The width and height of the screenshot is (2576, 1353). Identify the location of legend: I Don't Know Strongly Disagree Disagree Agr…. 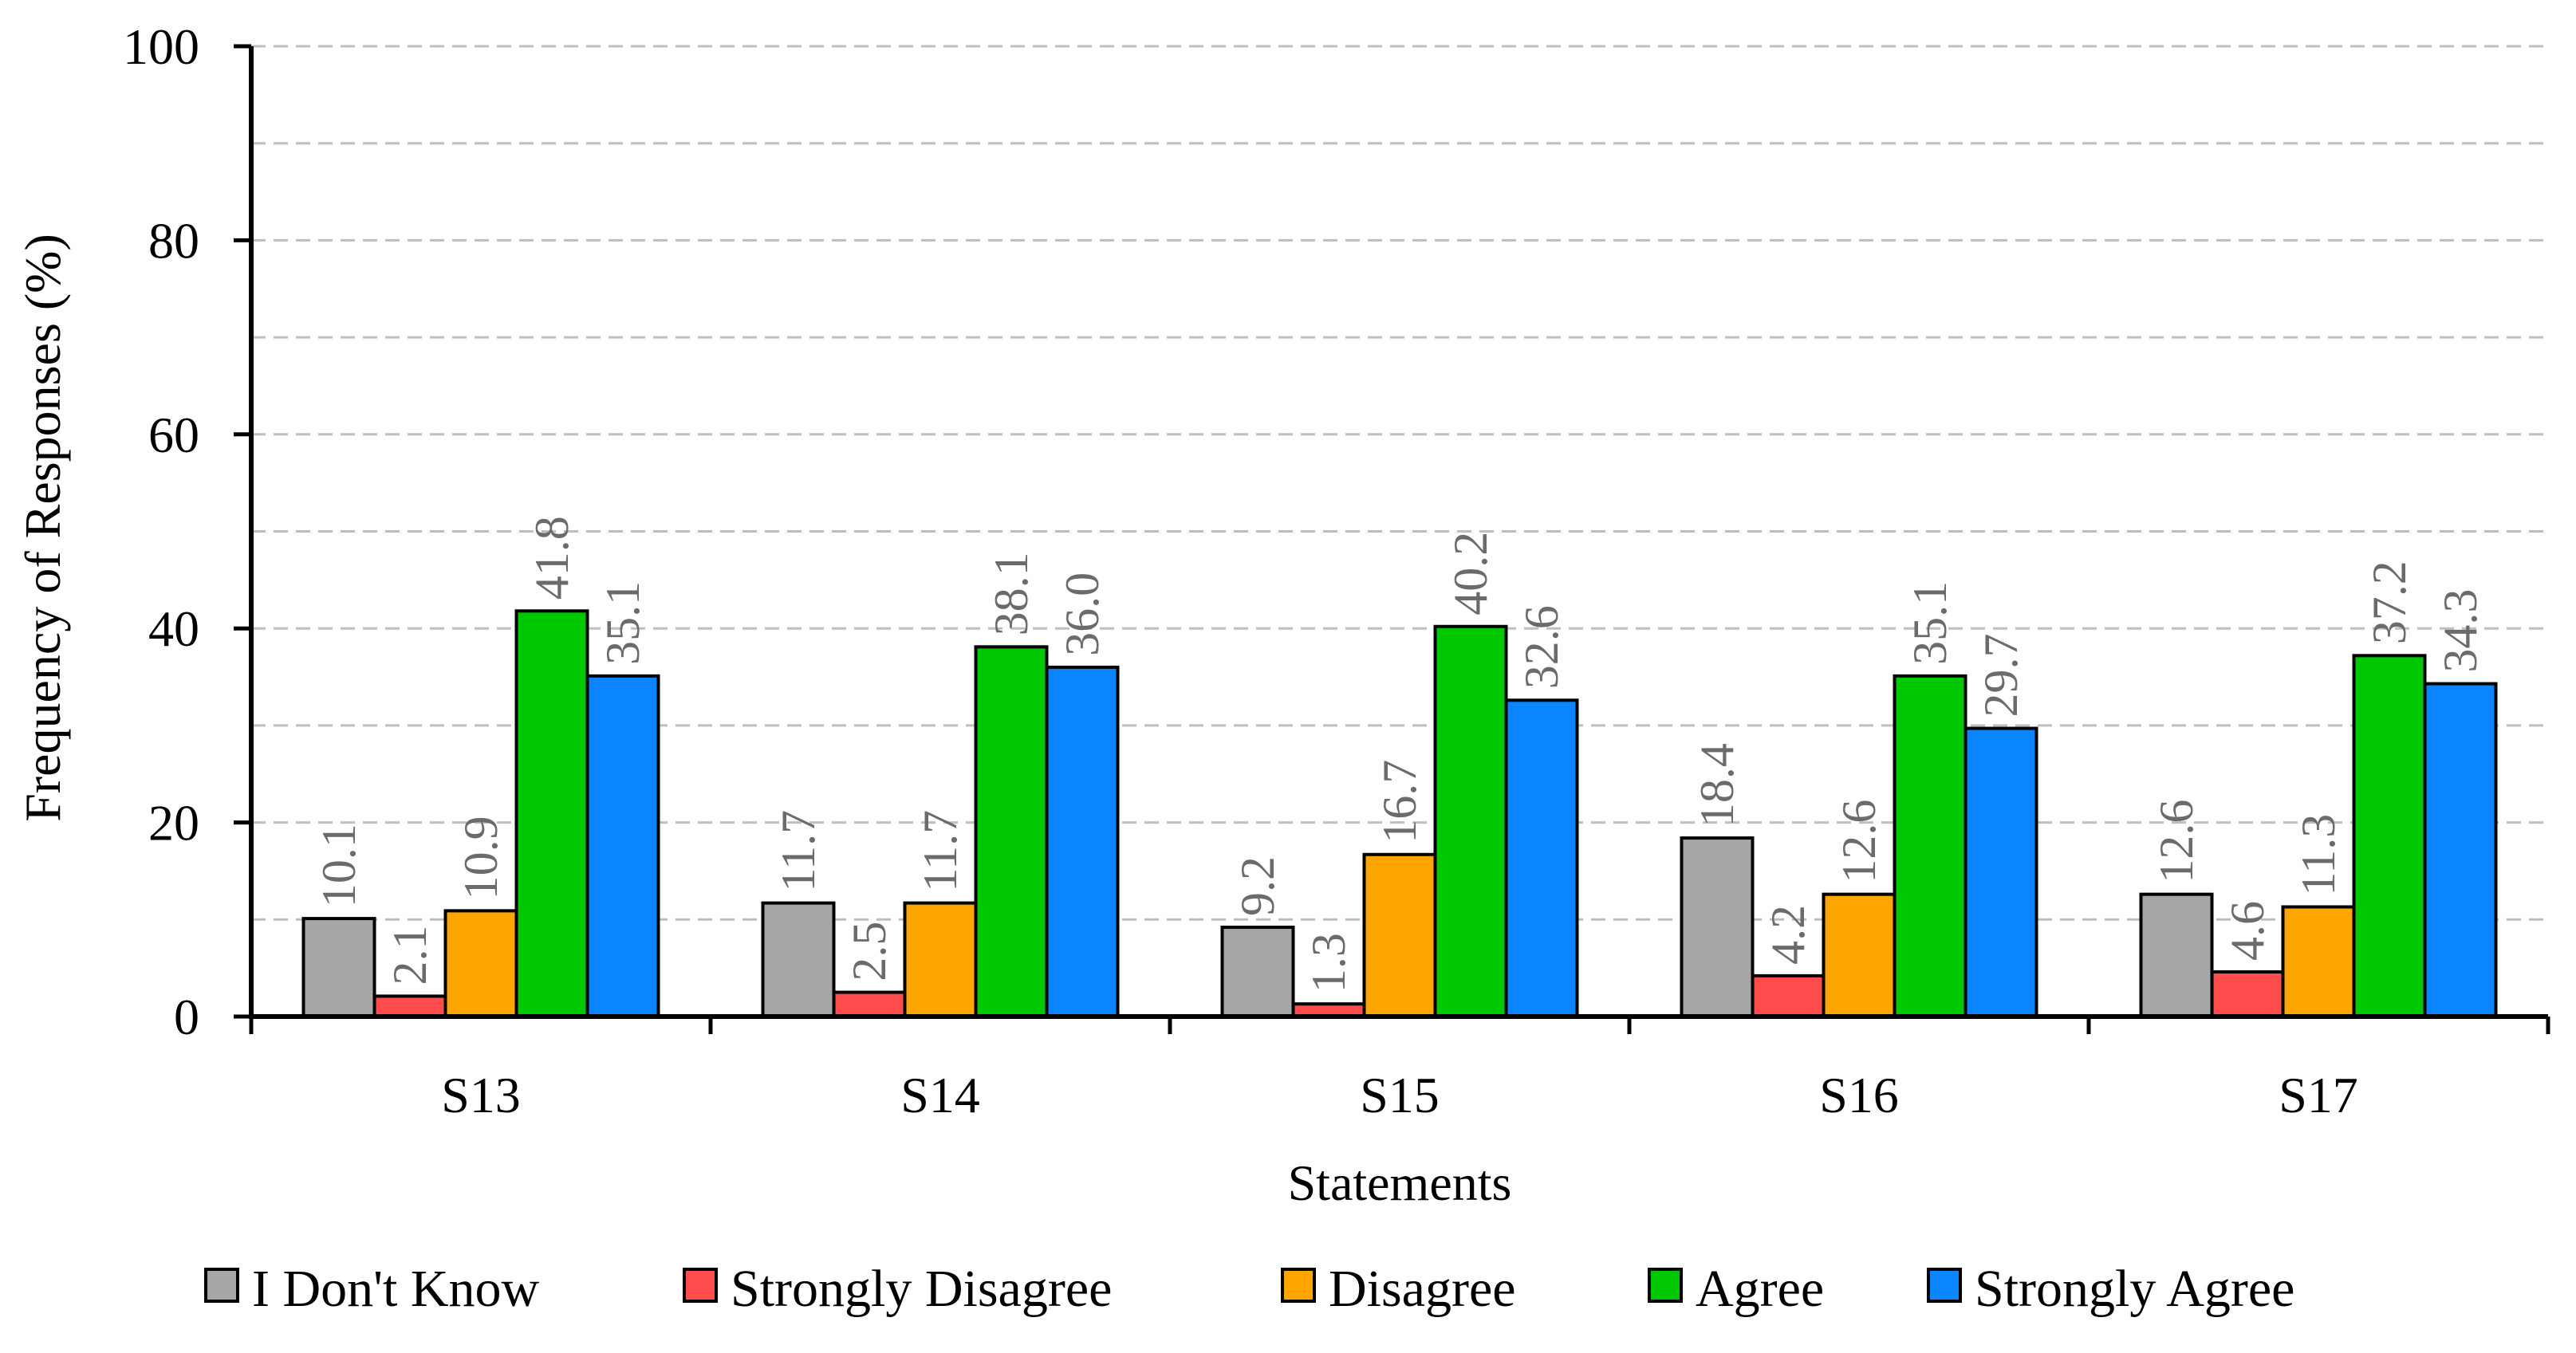
(1249, 1289).